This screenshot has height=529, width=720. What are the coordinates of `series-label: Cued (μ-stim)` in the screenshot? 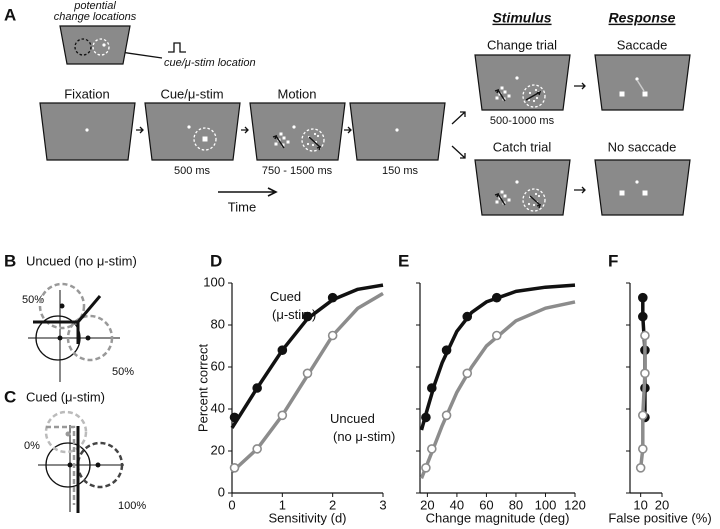 It's located at (293, 305).